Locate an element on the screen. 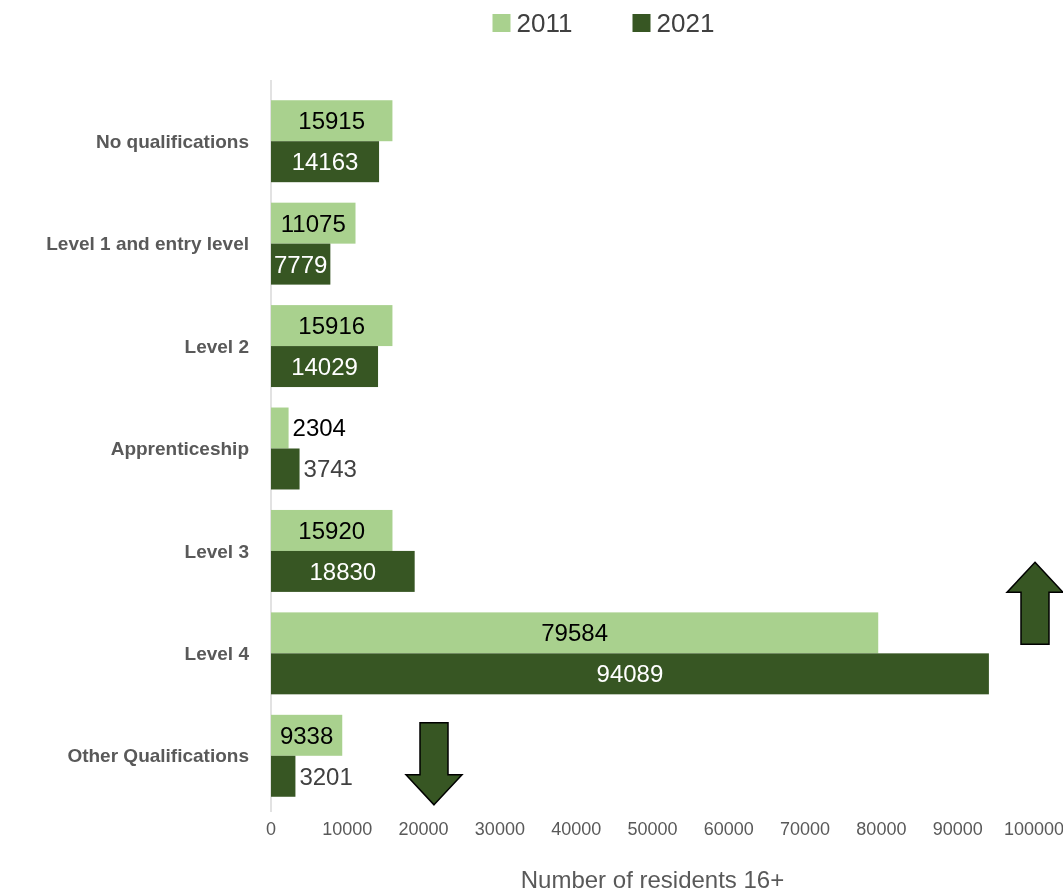  y-tick-label: Other Qualifications is located at coordinates (158, 756).